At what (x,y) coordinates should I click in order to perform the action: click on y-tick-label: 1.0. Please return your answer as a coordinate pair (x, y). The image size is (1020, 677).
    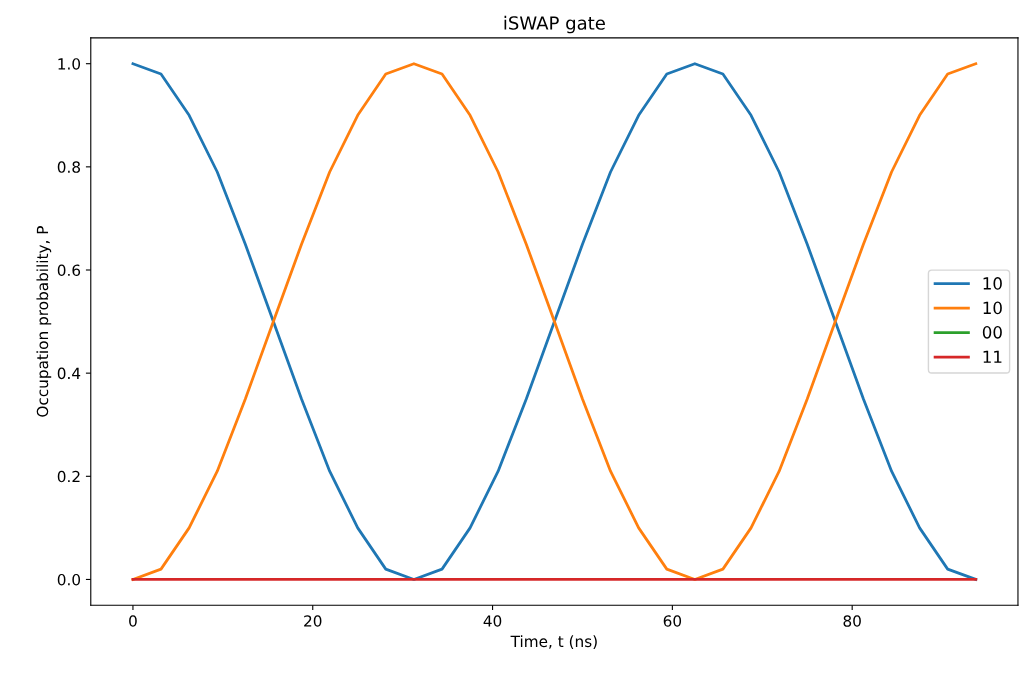
    Looking at the image, I should click on (69, 64).